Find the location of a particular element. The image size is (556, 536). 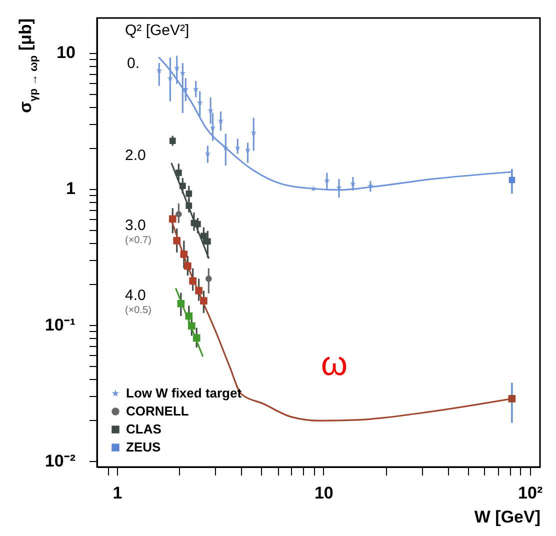

annotation: (×0.5) is located at coordinates (138, 310).